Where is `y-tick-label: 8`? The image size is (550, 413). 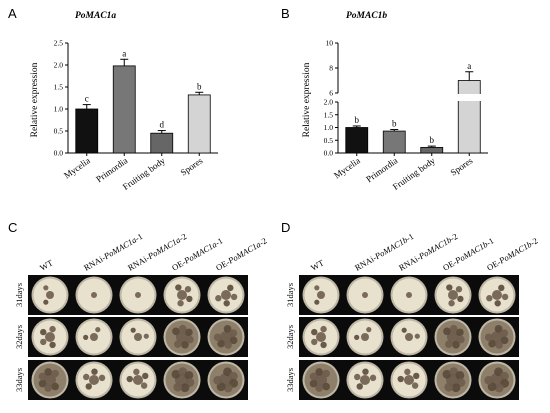
y-tick-label: 8 is located at coordinates (331, 68).